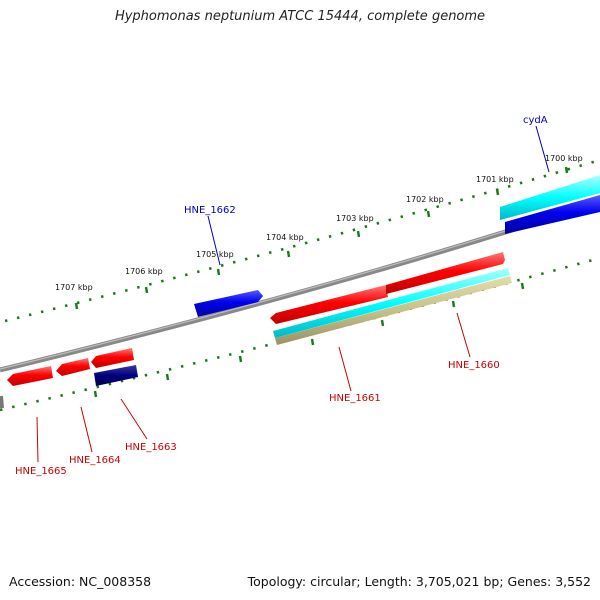 The image size is (600, 600). I want to click on callout-hne1661, so click(345, 369).